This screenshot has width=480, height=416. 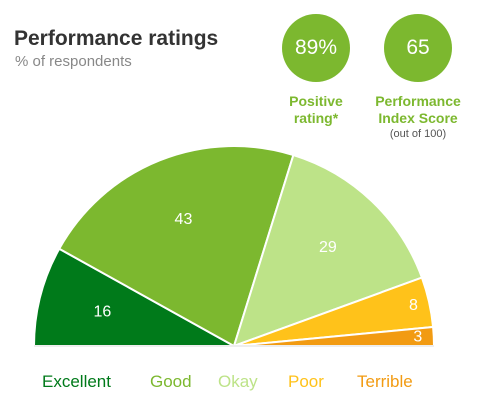 What do you see at coordinates (413, 305) in the screenshot?
I see `data-label-poor: 8` at bounding box center [413, 305].